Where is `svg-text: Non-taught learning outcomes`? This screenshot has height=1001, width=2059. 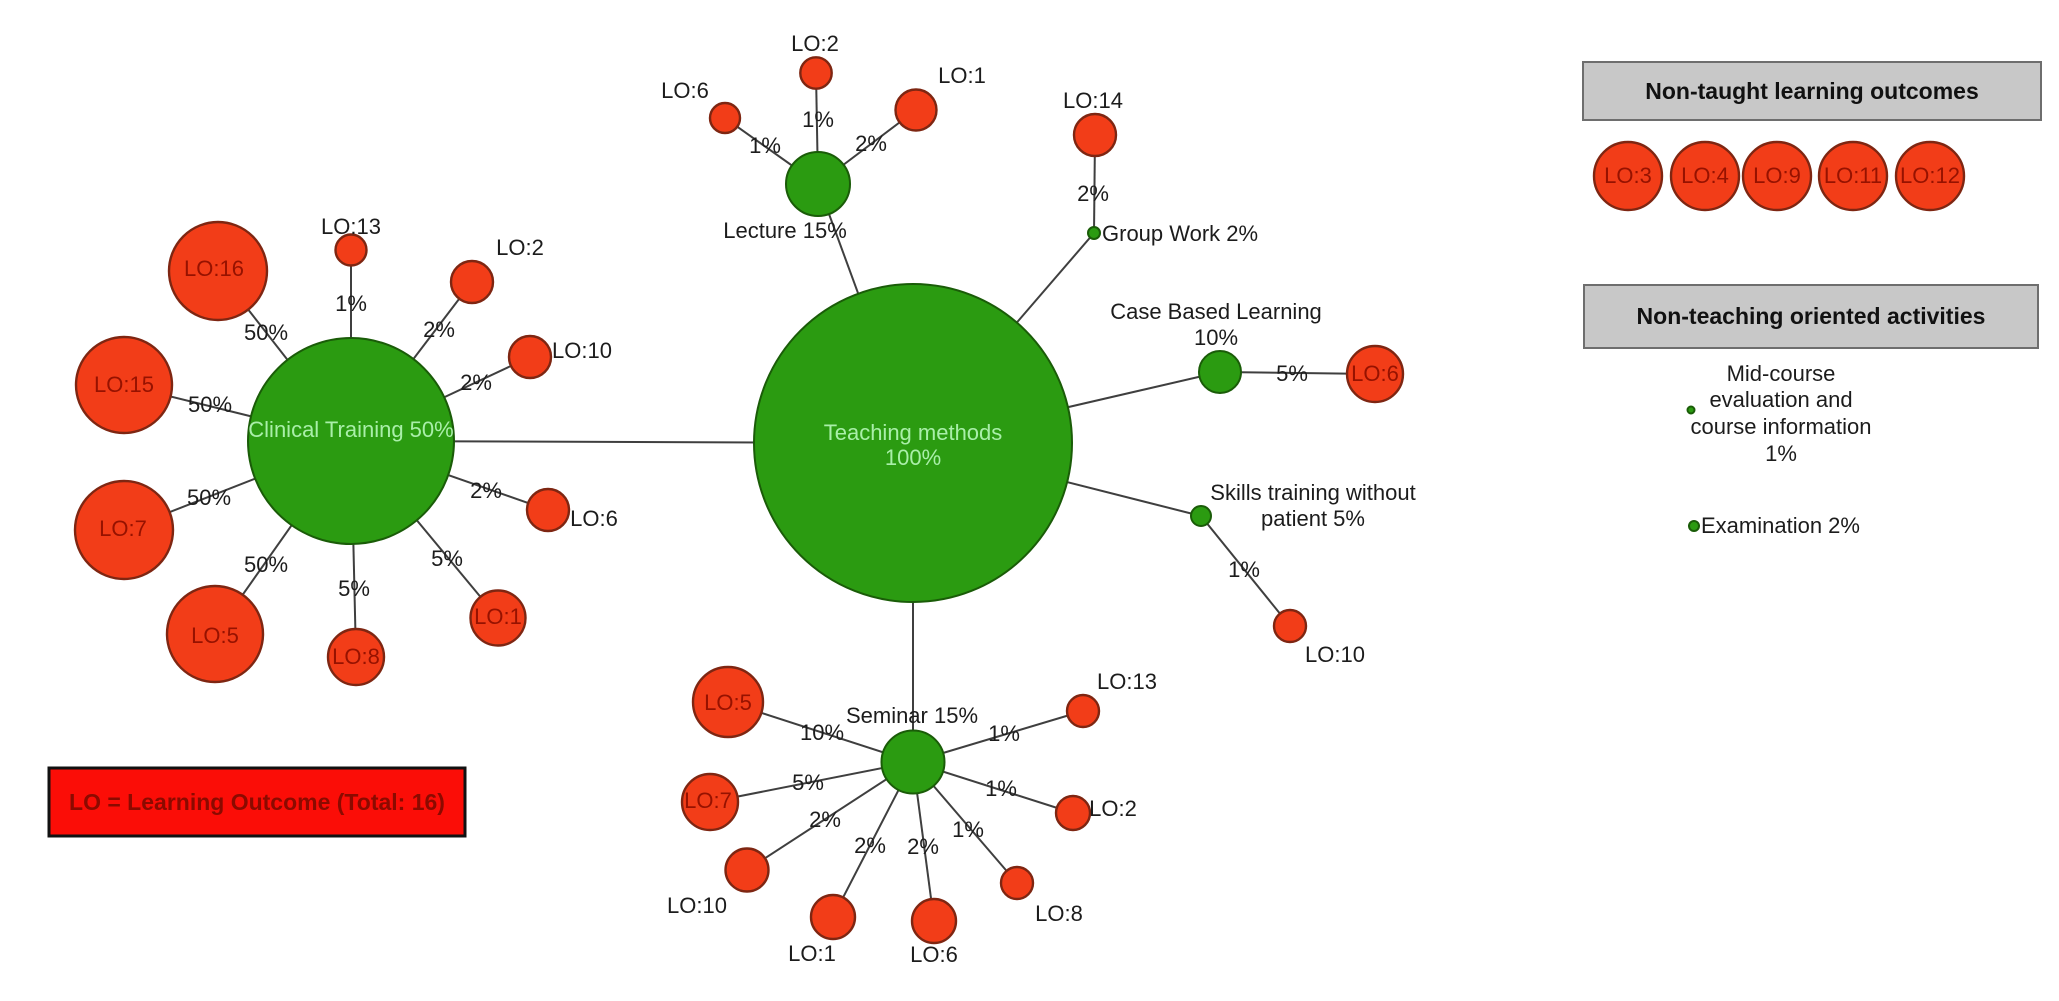
svg-text: Non-taught learning outcomes is located at coordinates (1812, 91).